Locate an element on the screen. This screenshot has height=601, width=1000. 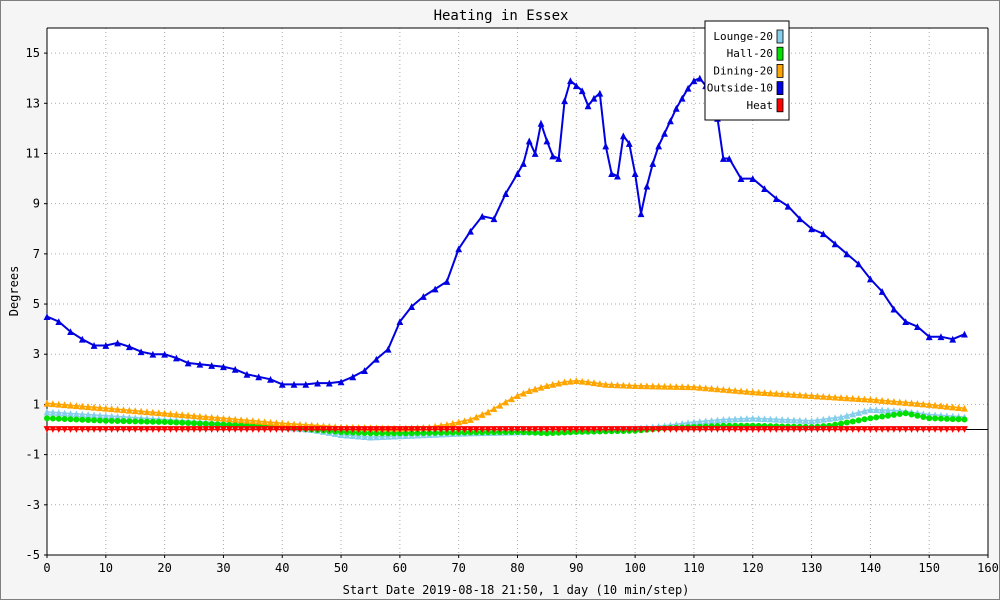
legend-swatch is located at coordinates (780, 105).